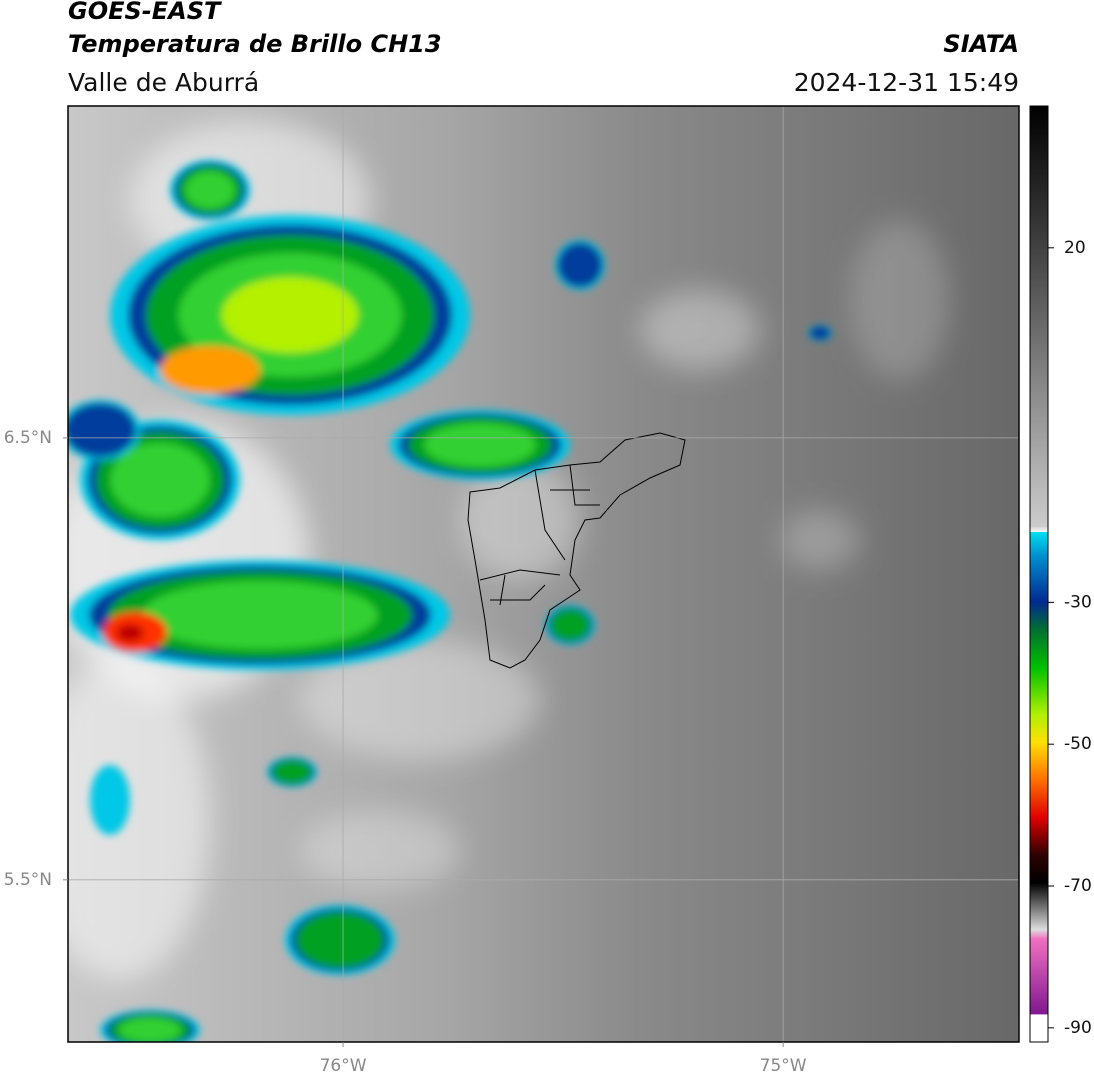  I want to click on colorbar-tick-label: -50, so click(1078, 744).